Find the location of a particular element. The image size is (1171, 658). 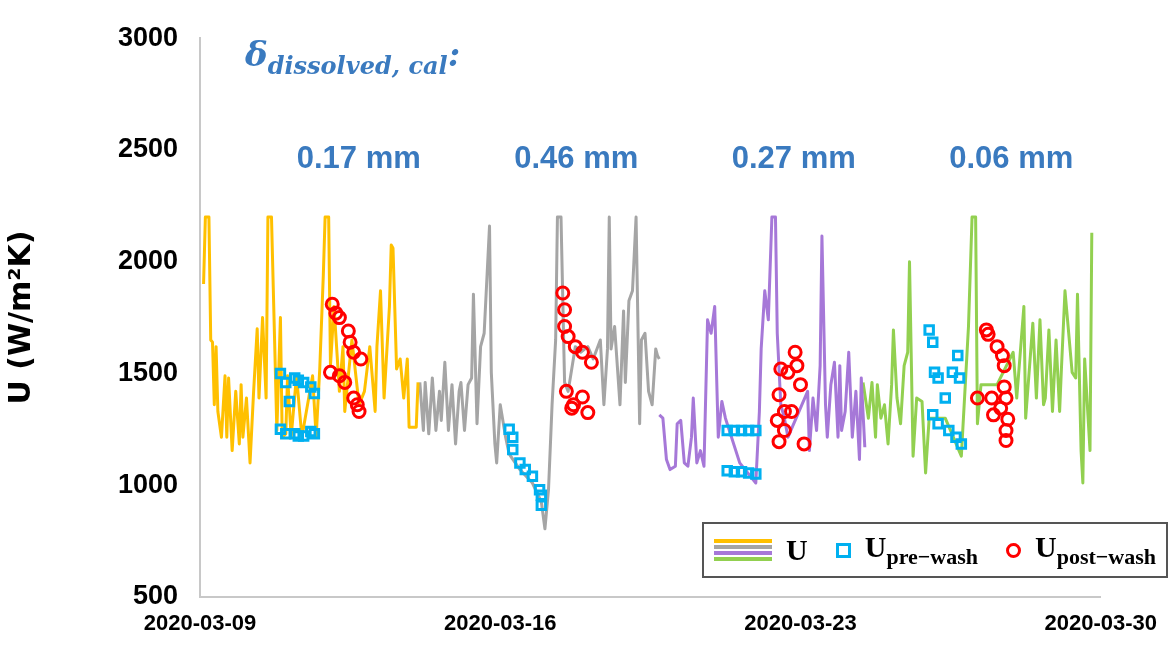

y-tick-label: 3000 is located at coordinates (147, 36).